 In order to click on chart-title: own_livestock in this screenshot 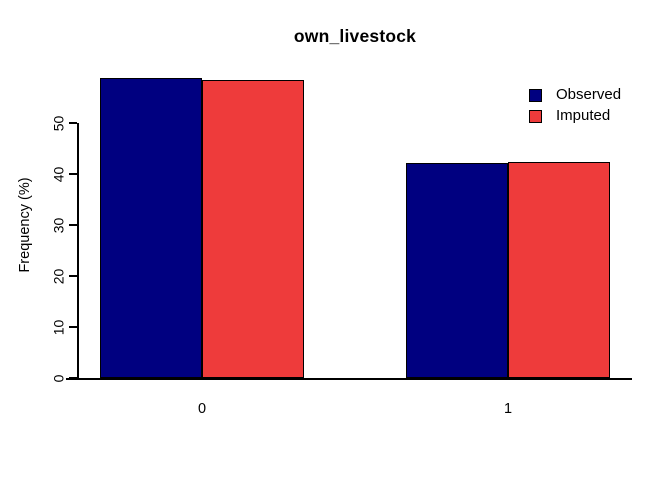, I will do `click(355, 36)`.